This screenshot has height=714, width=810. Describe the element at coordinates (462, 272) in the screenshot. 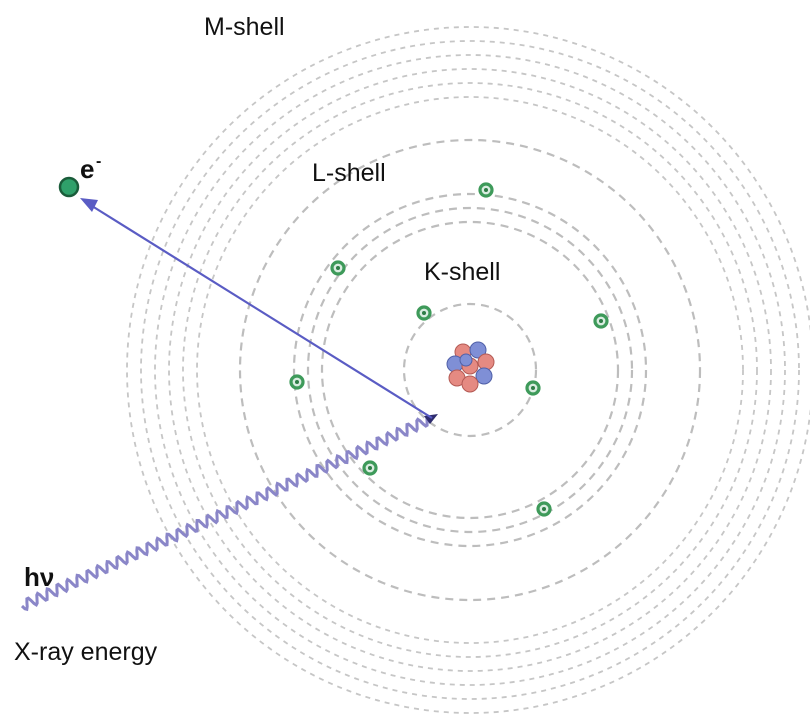

I see `k-shell-label: K-shell` at that location.